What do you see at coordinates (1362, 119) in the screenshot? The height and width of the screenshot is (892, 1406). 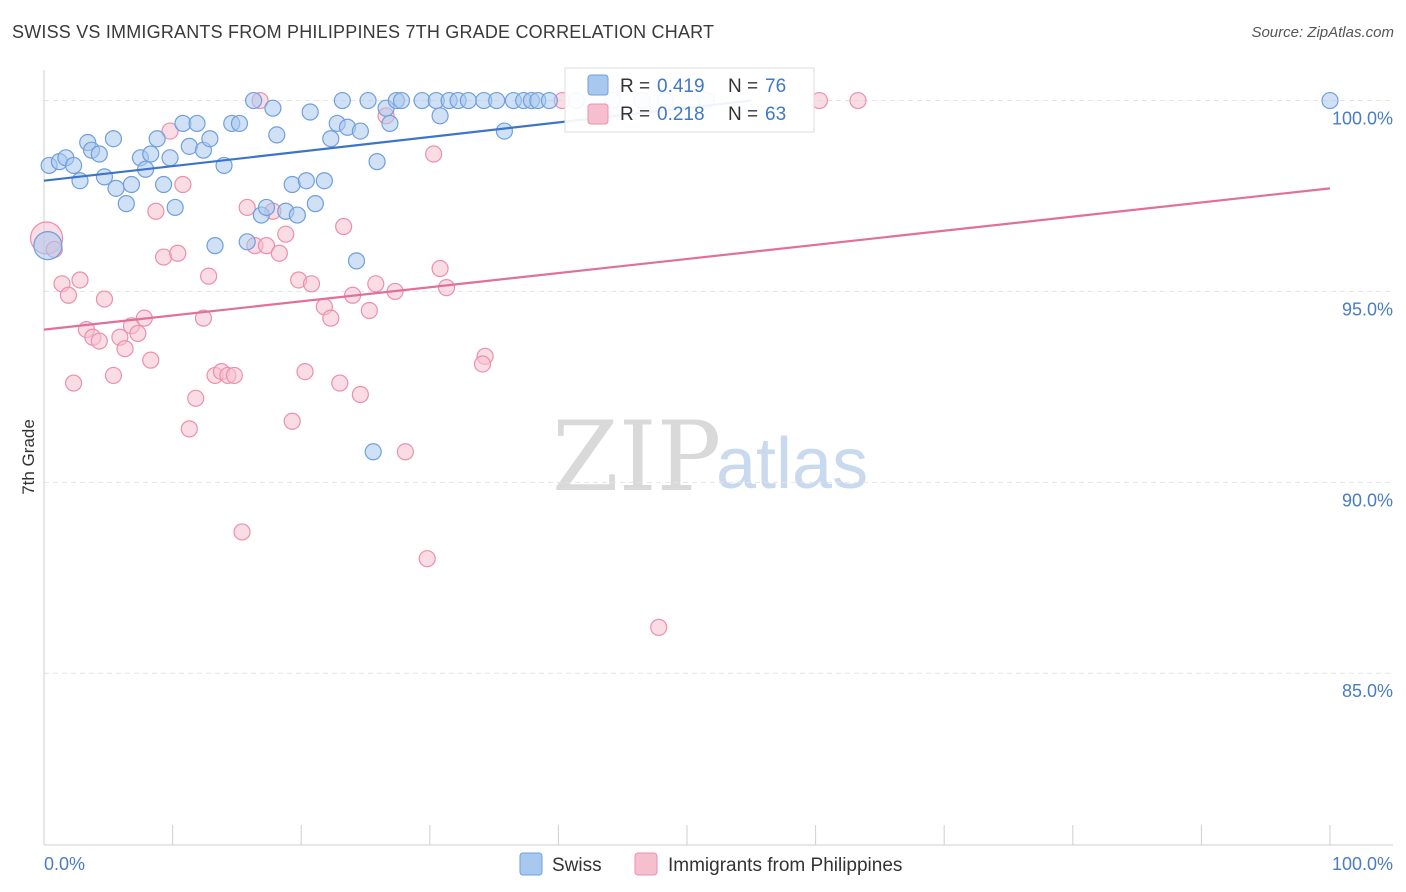 I see `y-tick-label: 100.0%` at bounding box center [1362, 119].